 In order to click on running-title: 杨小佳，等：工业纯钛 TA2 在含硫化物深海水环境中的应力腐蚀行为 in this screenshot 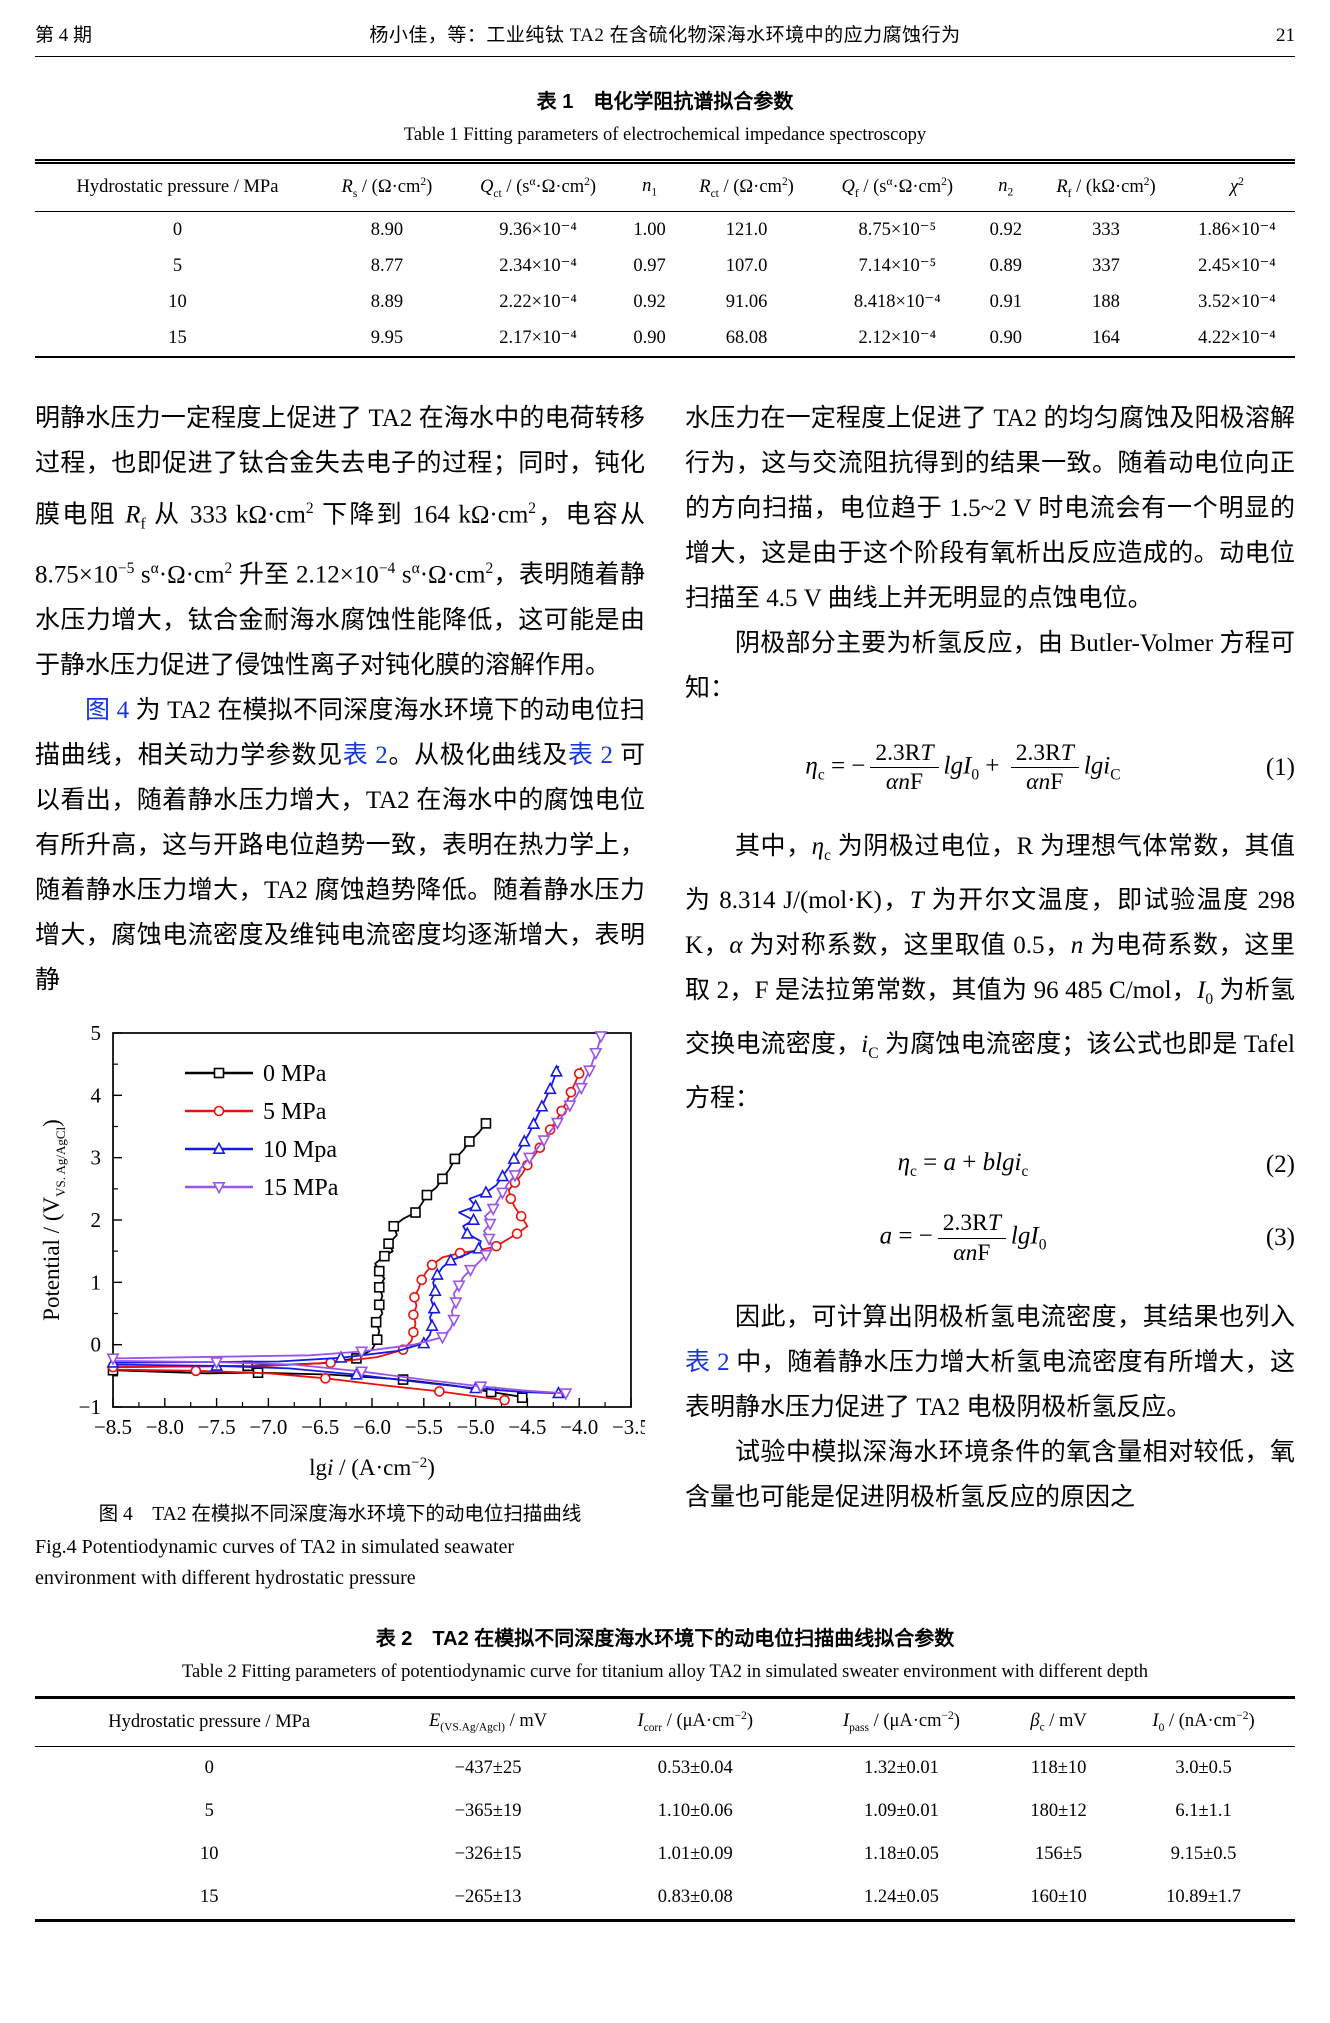, I will do `click(665, 35)`.